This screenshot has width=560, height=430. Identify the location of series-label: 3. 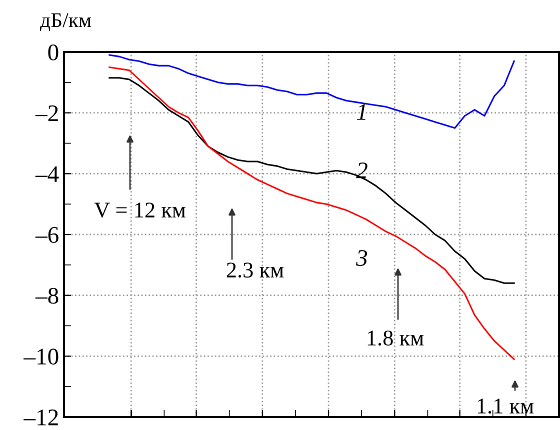
(362, 258).